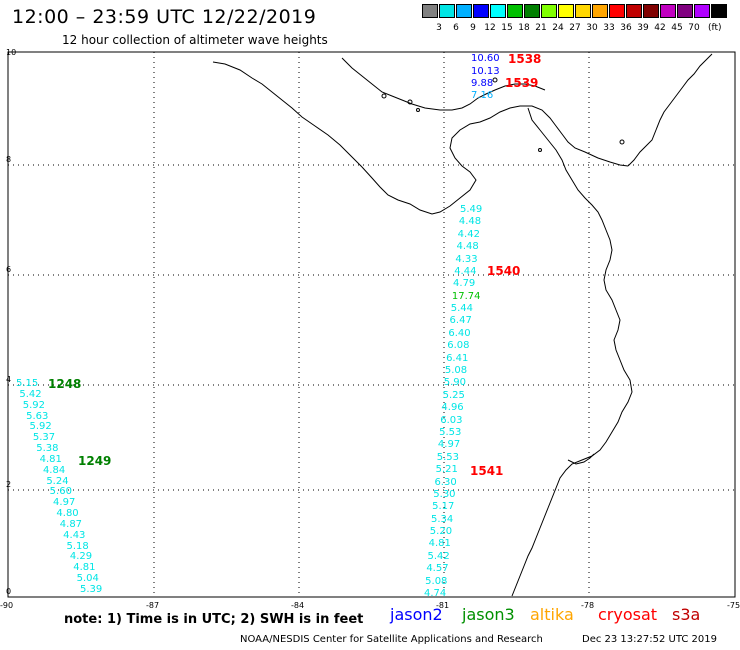  Describe the element at coordinates (485, 71) in the screenshot. I see `wave-reading: 10.13` at that location.